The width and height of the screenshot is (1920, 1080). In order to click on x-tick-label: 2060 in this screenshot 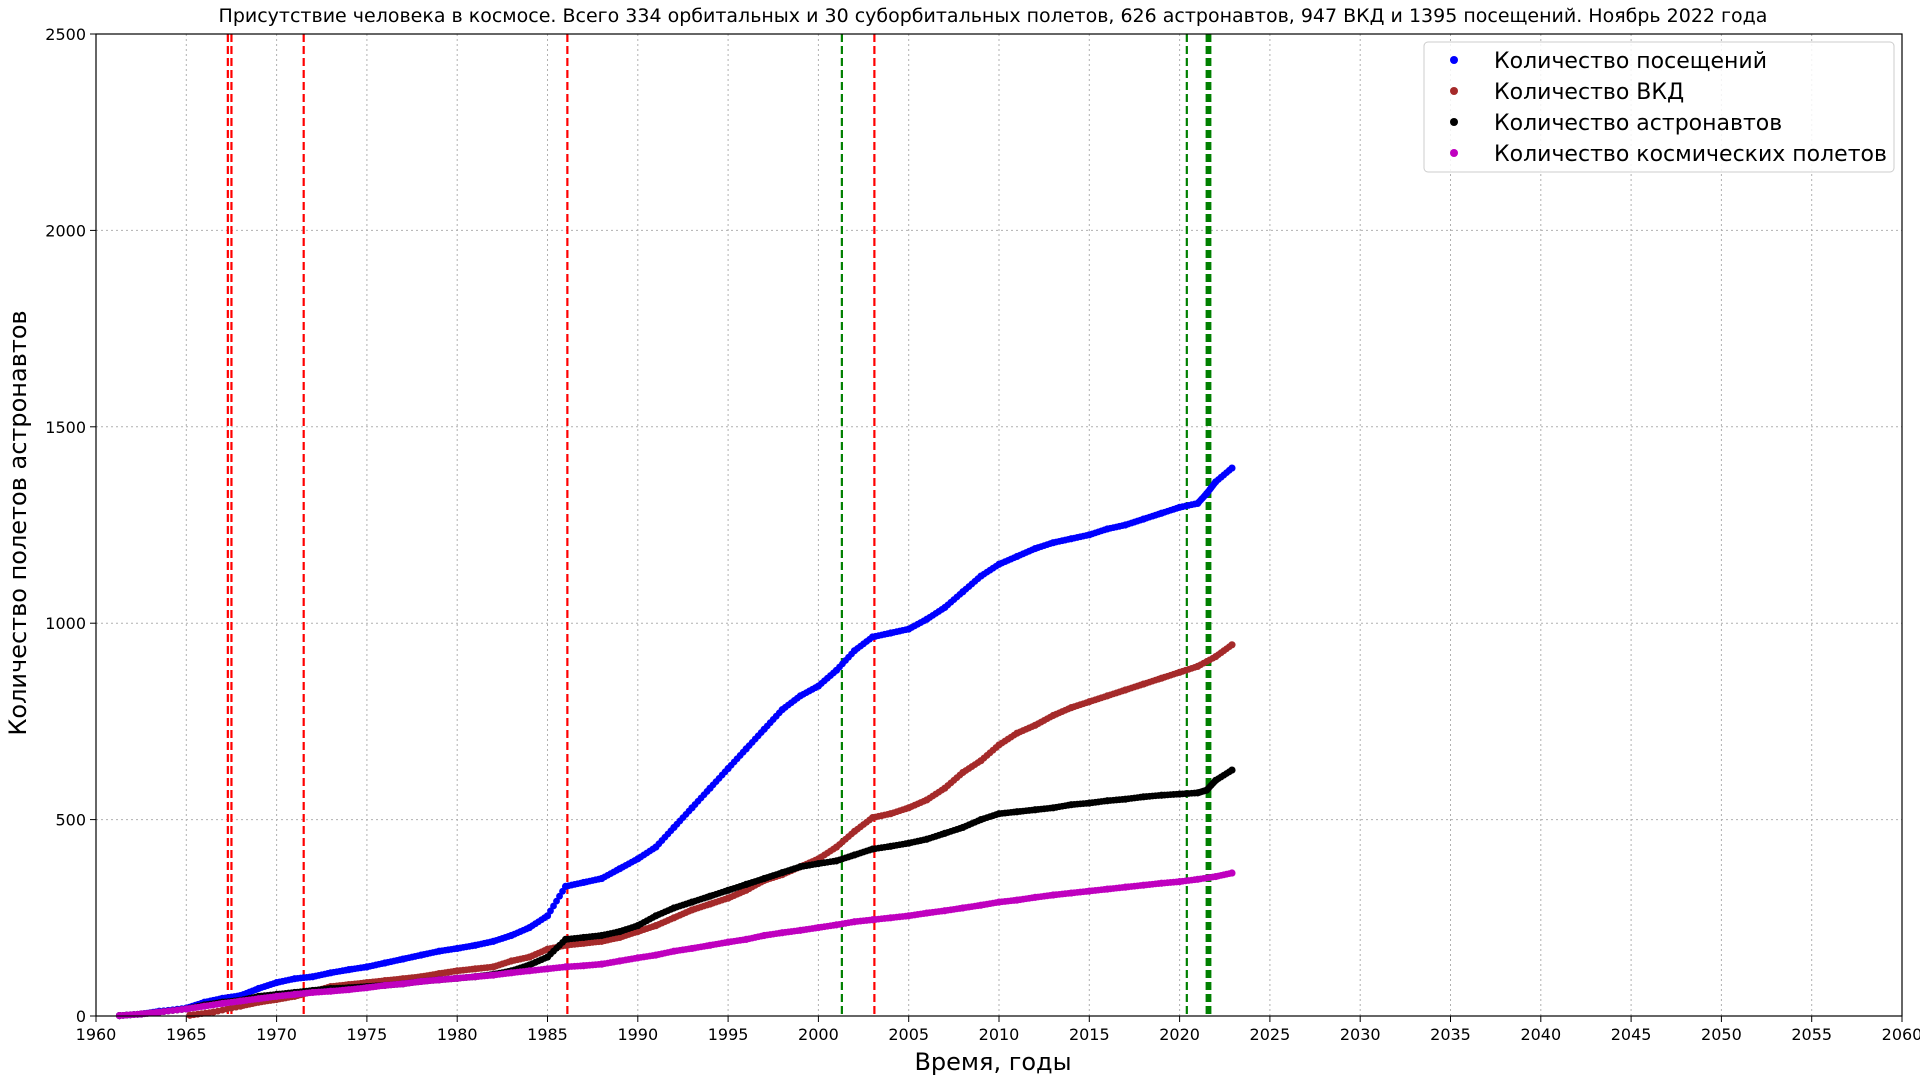, I will do `click(1901, 1034)`.